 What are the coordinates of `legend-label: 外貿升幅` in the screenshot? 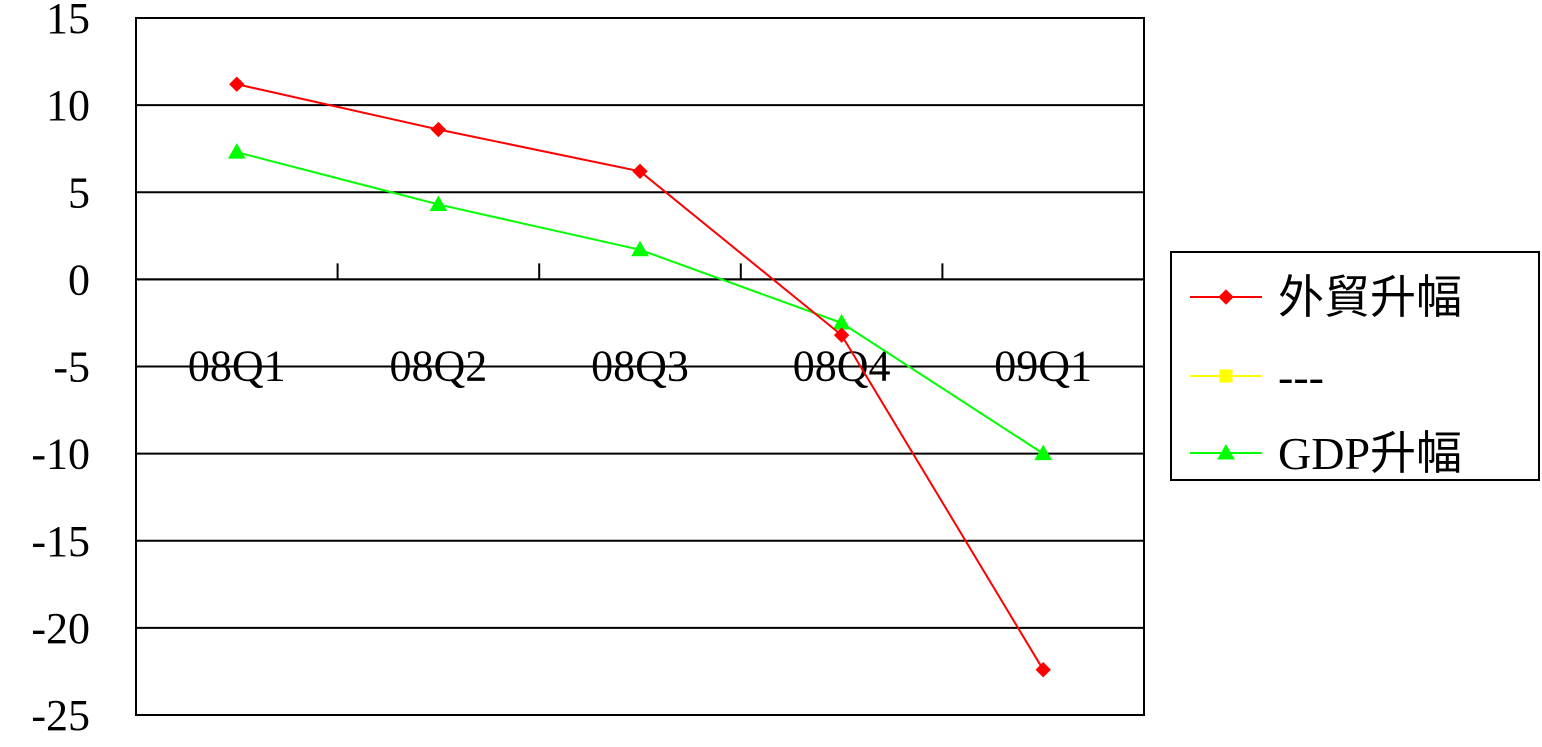 It's located at (1370, 297).